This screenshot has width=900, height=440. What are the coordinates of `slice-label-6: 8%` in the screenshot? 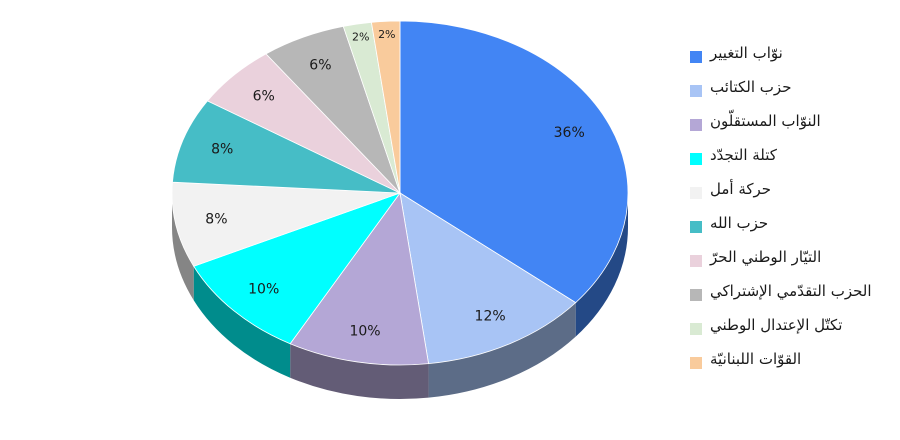 It's located at (222, 149).